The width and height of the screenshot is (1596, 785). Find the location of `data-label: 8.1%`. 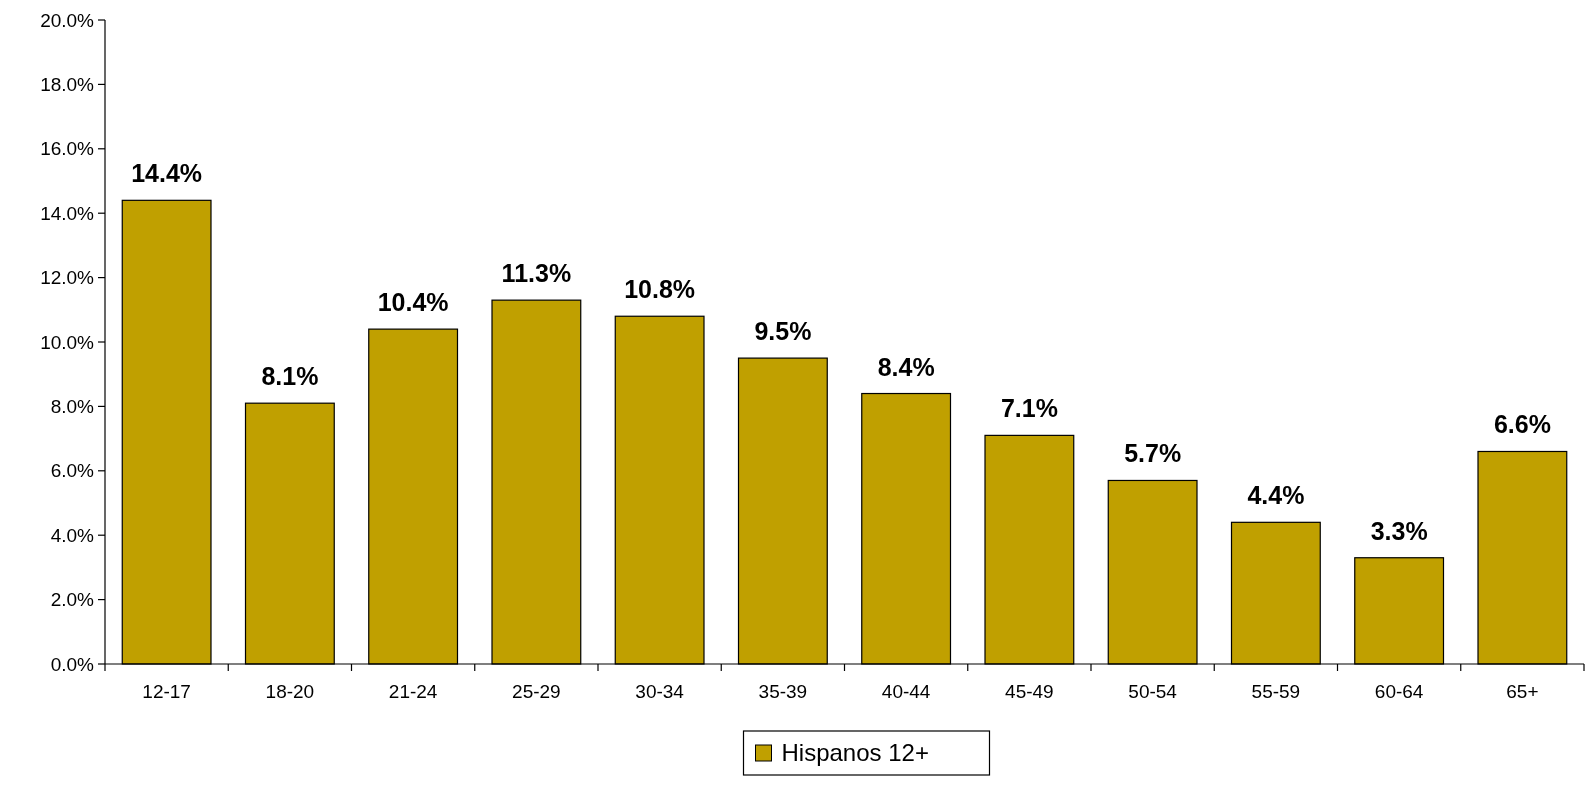

data-label: 8.1% is located at coordinates (290, 376).